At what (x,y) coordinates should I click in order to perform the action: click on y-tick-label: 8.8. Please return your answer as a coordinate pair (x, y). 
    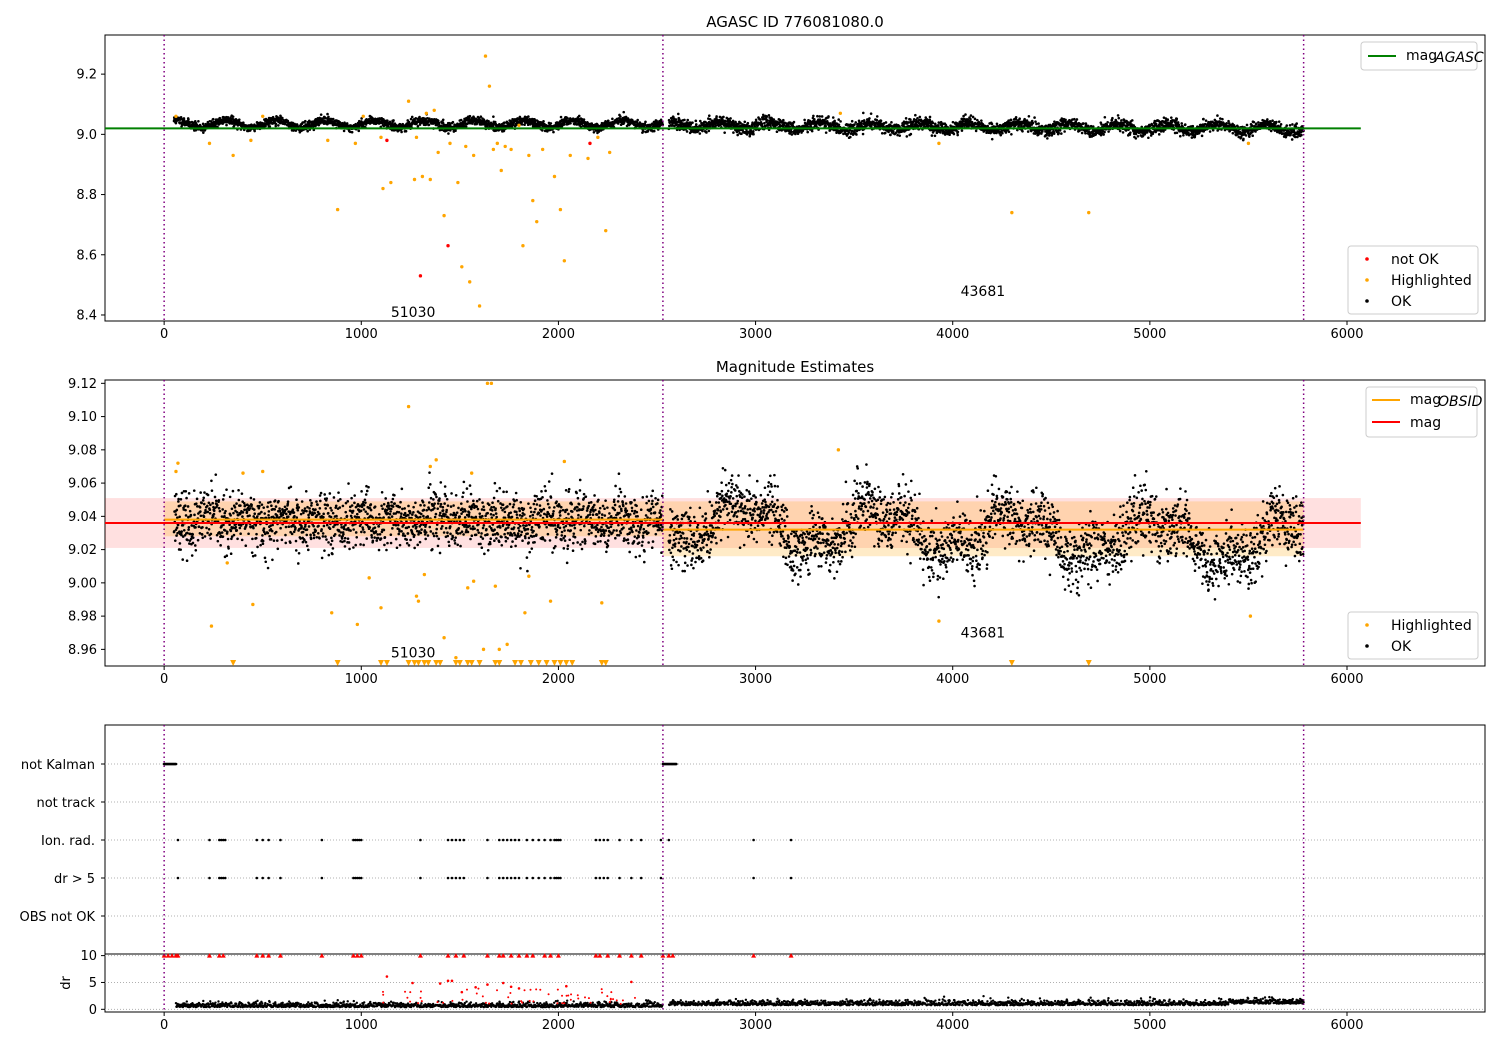
    Looking at the image, I should click on (86, 195).